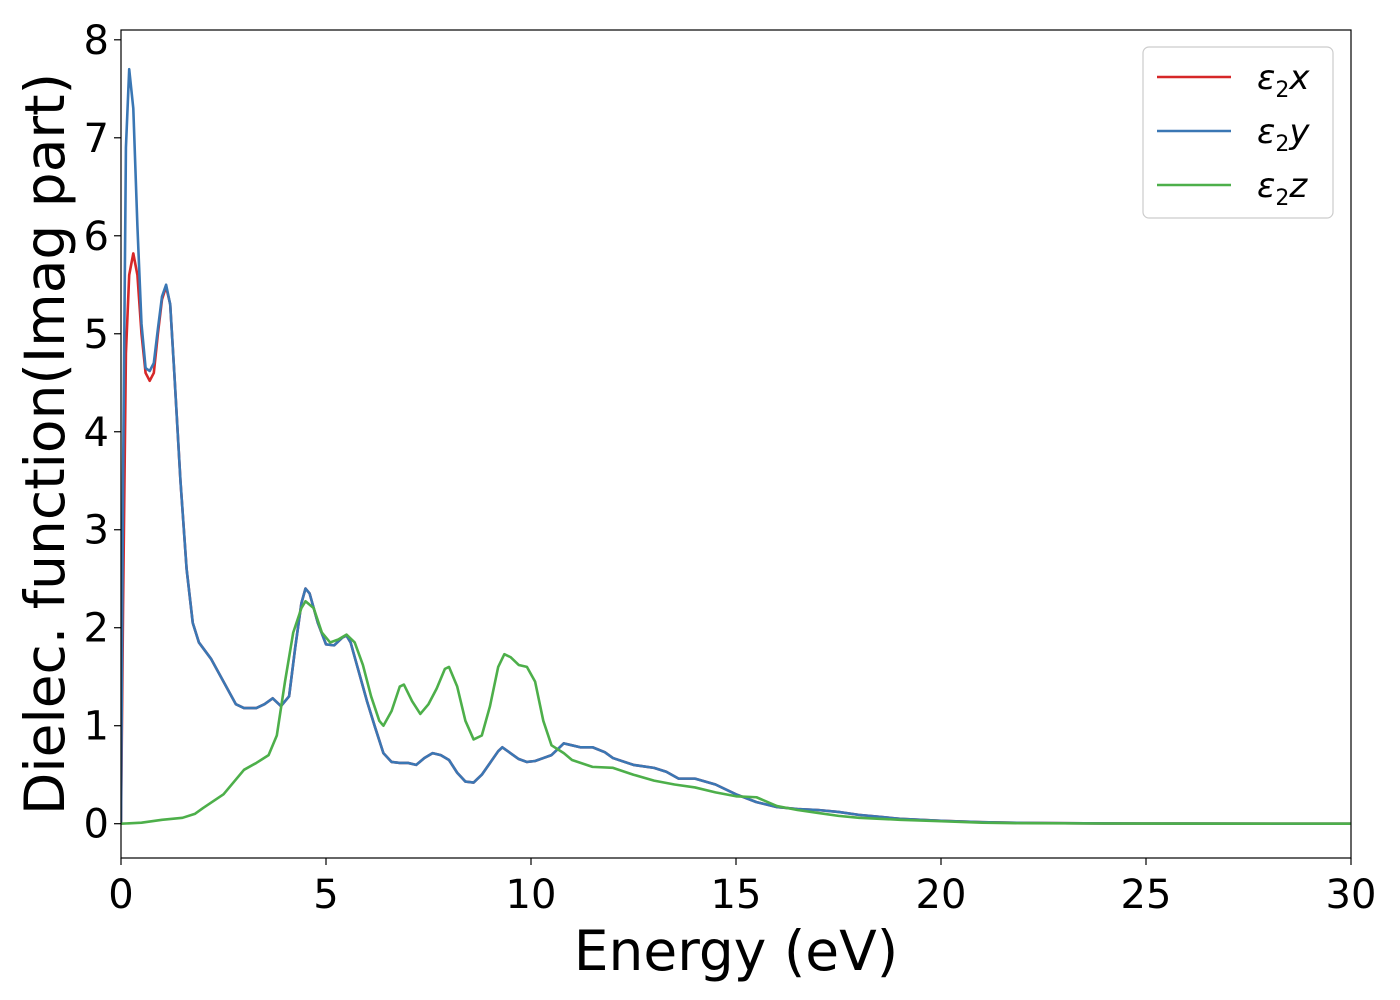 The width and height of the screenshot is (1400, 1000). What do you see at coordinates (96, 531) in the screenshot?
I see `y-tick-label: 3` at bounding box center [96, 531].